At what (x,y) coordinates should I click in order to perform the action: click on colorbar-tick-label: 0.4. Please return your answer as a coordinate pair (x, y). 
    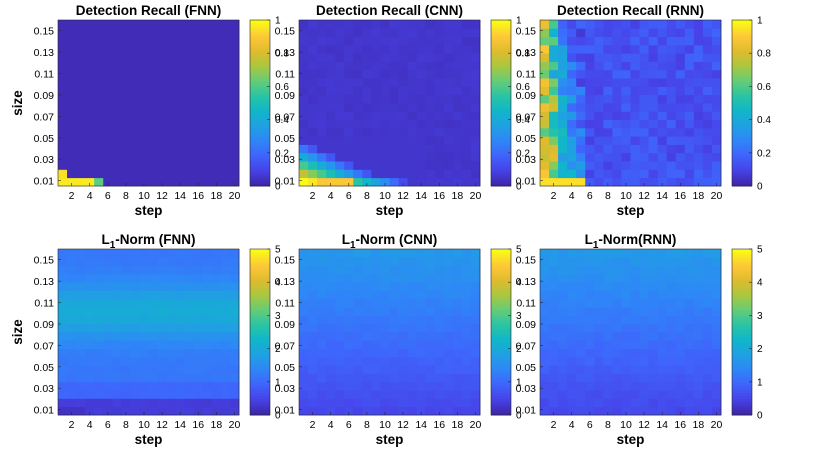
    Looking at the image, I should click on (282, 120).